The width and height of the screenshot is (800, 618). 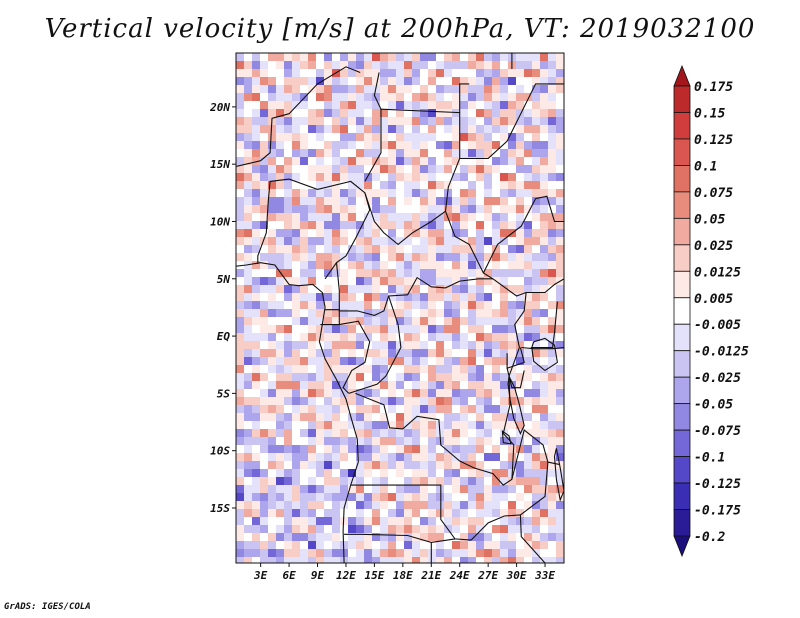 I want to click on colorbar-swatch, so click(x=682, y=99).